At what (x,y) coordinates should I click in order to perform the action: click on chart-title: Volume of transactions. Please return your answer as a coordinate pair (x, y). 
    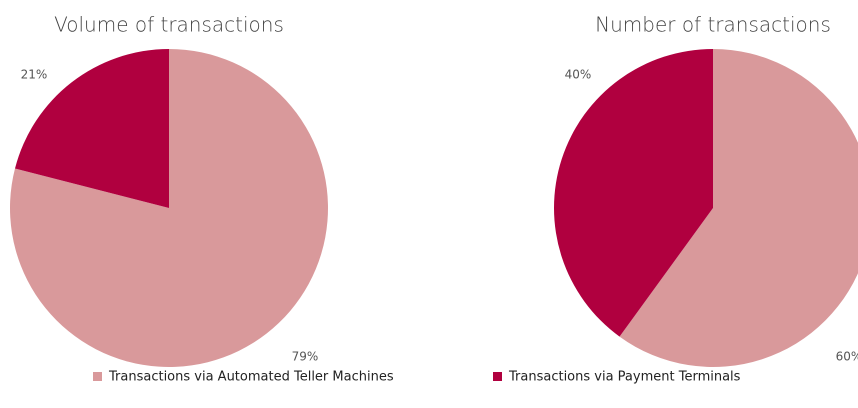
    Looking at the image, I should click on (169, 25).